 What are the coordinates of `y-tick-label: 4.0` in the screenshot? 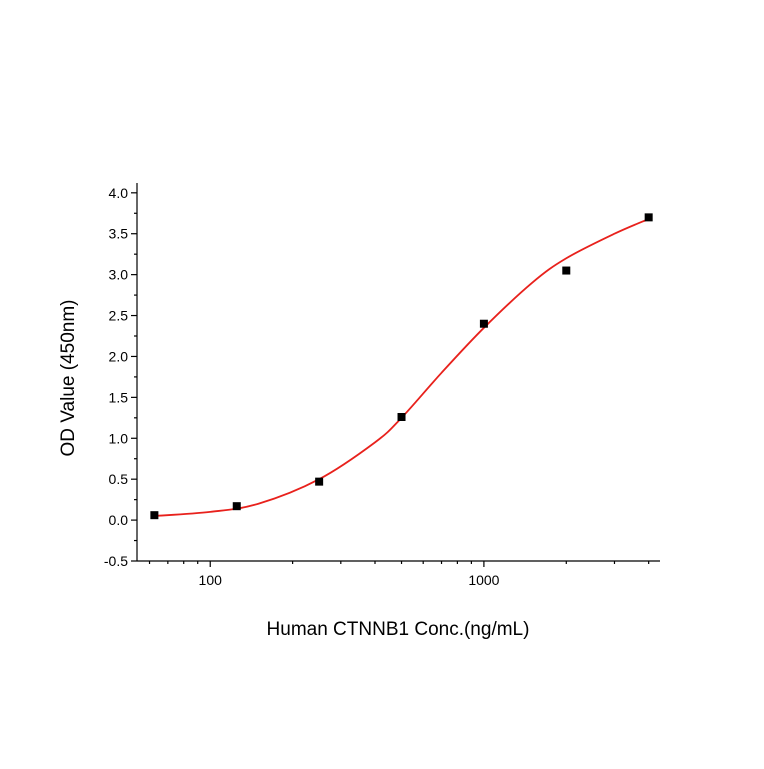 It's located at (119, 193).